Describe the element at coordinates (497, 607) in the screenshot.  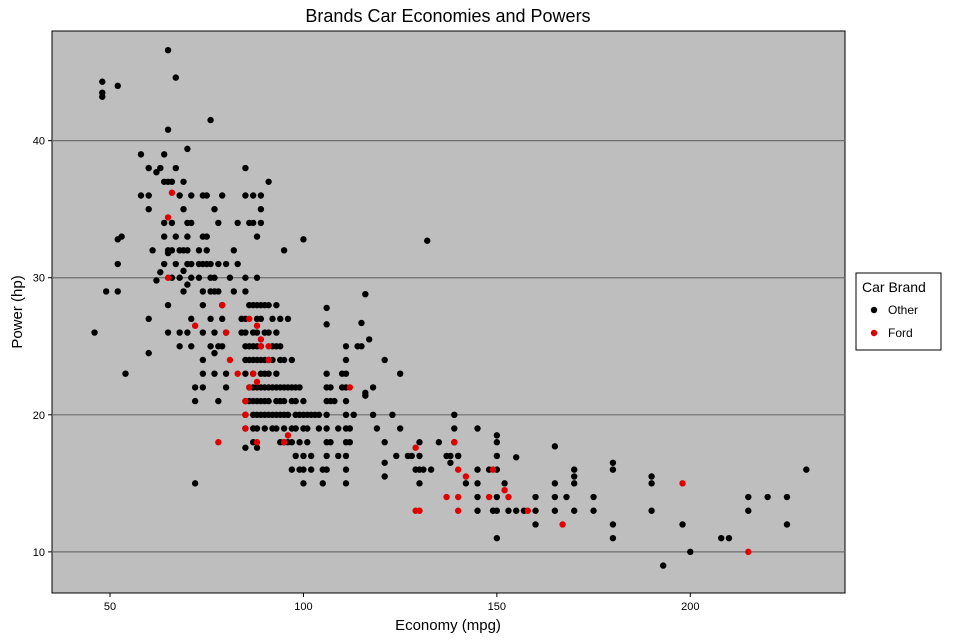
I see `x-tick-label: 150` at that location.